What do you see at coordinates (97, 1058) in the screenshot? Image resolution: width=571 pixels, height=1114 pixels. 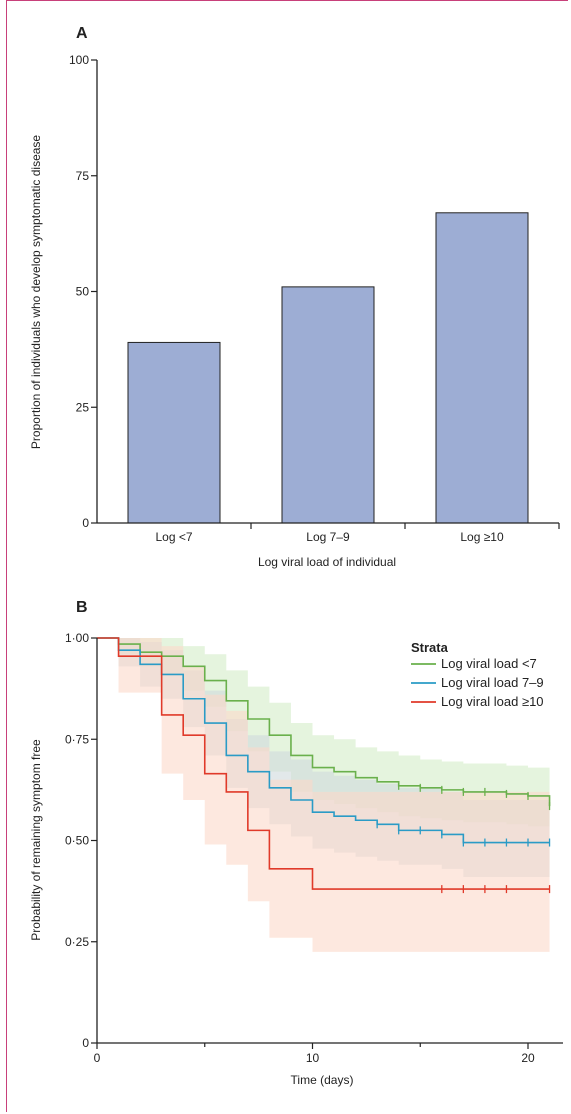 I see `x-tick-label-0: 0` at bounding box center [97, 1058].